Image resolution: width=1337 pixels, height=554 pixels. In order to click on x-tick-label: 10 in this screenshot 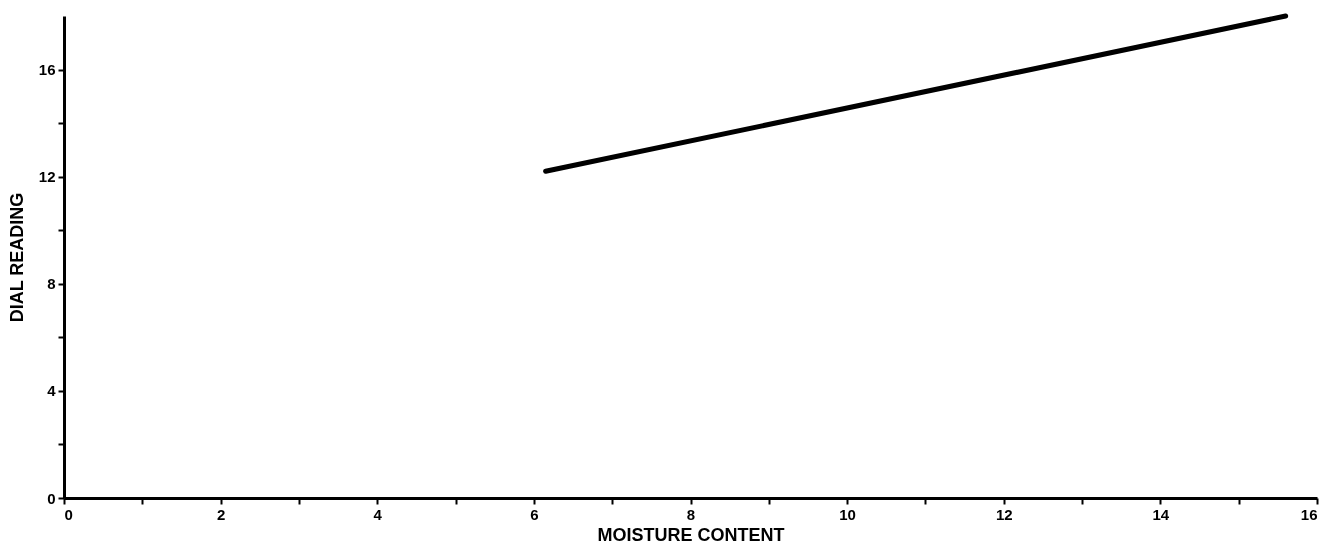, I will do `click(847, 514)`.